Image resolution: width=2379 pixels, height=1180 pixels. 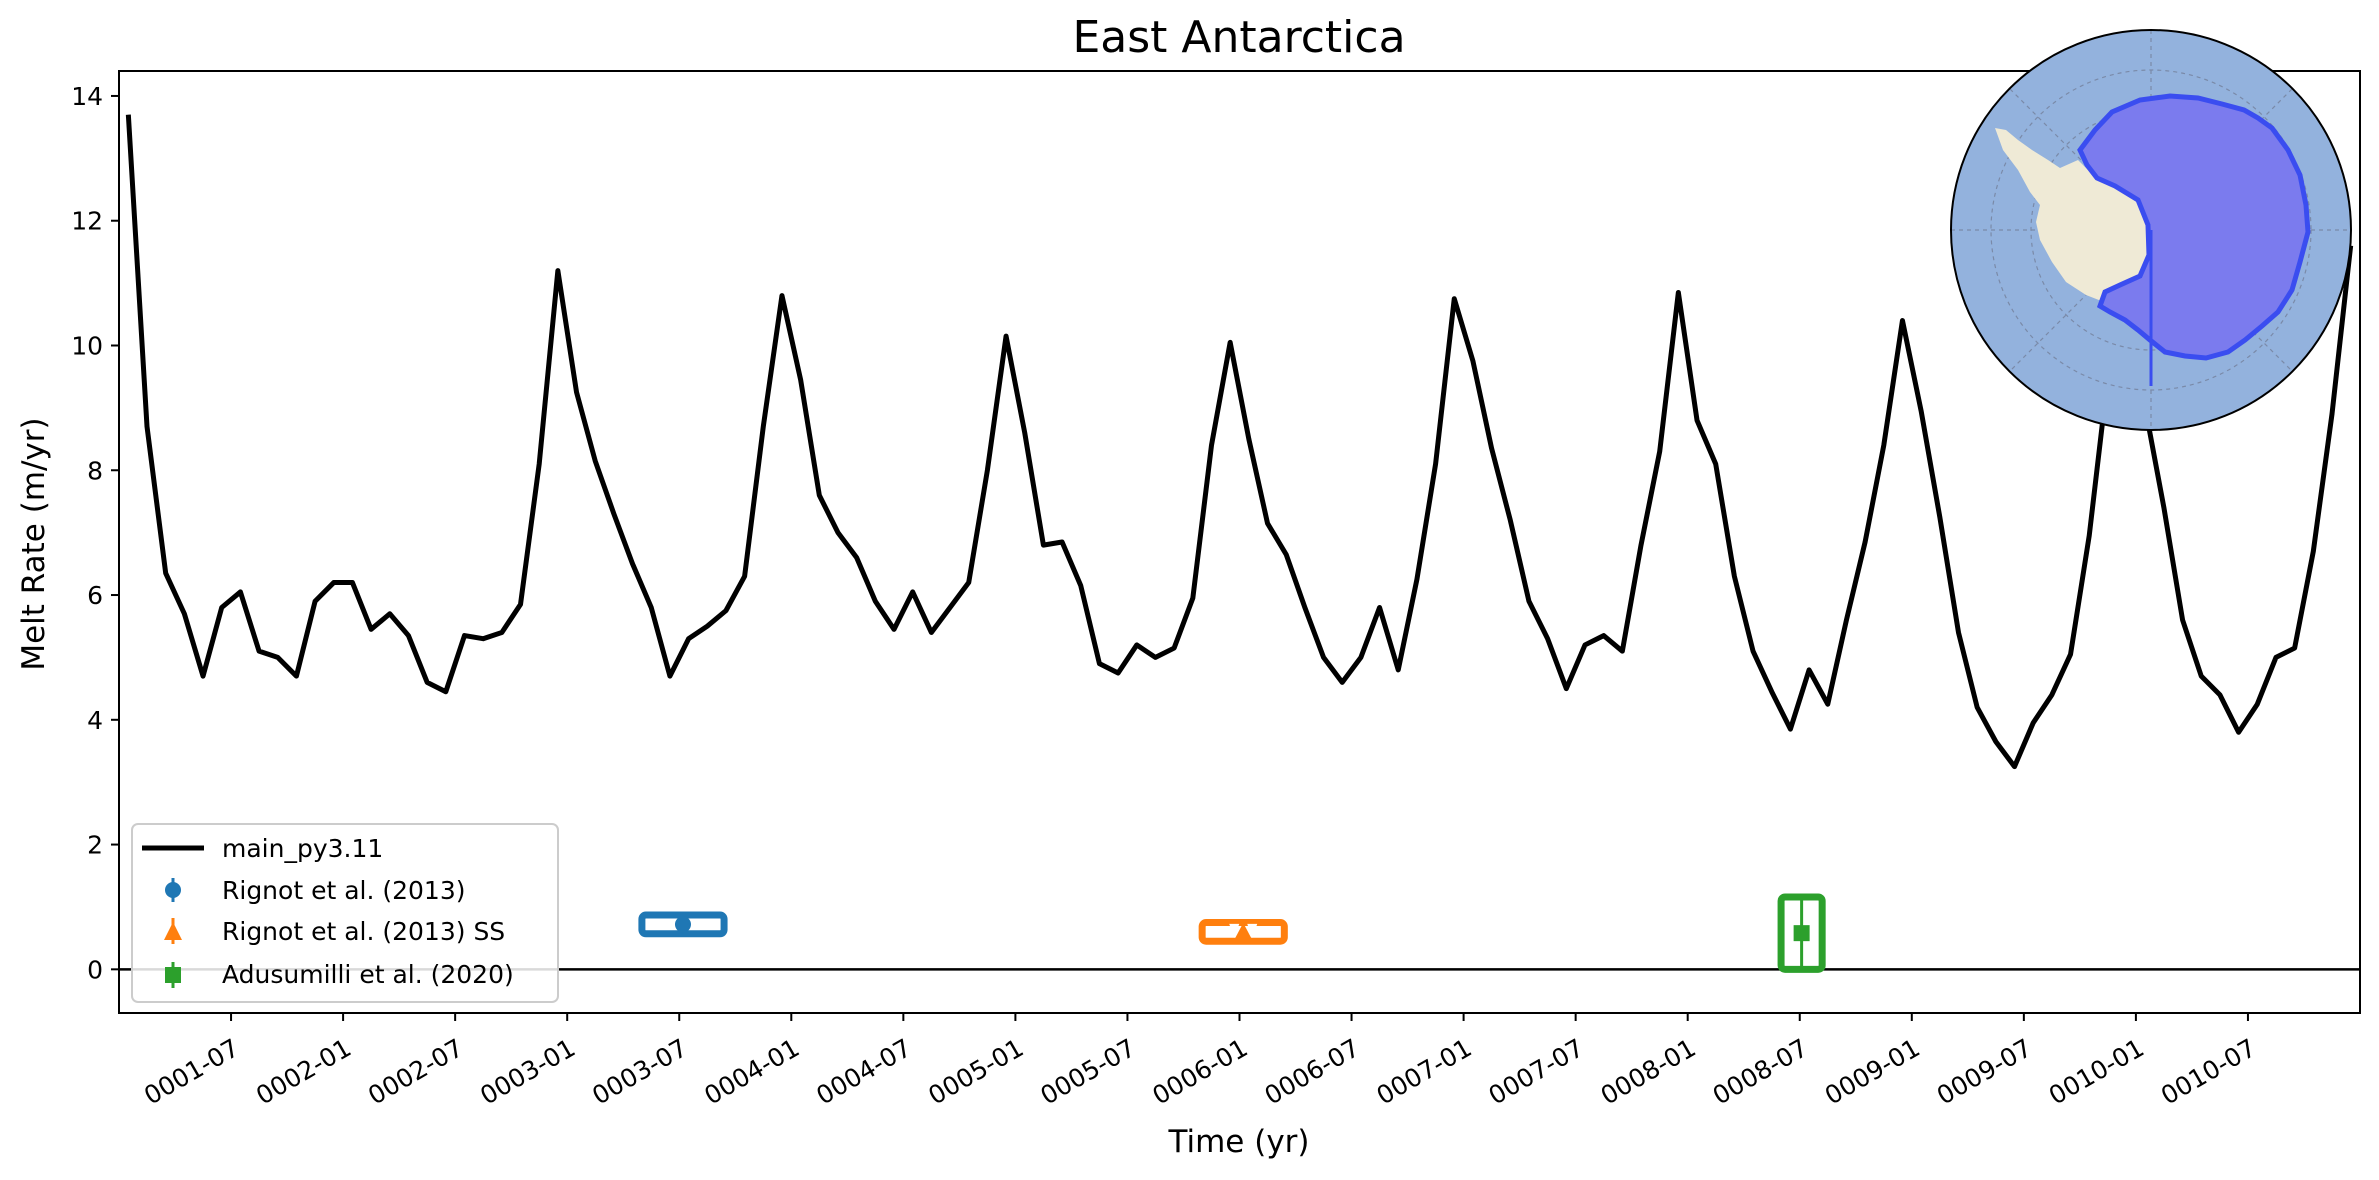 I want to click on x-tick-label: 0007-07, so click(x=1536, y=1071).